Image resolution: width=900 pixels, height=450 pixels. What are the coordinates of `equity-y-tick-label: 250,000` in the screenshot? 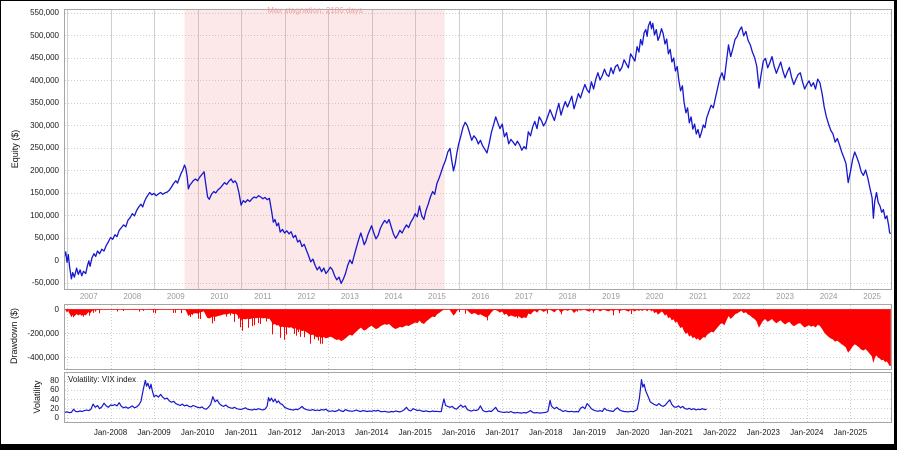 It's located at (44, 147).